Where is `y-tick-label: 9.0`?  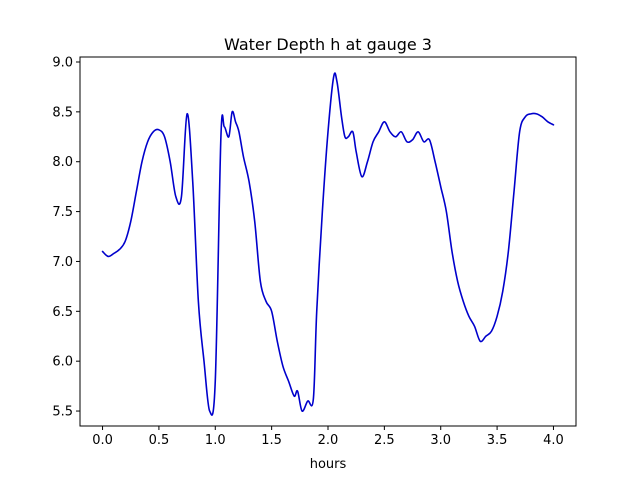
y-tick-label: 9.0 is located at coordinates (62, 62).